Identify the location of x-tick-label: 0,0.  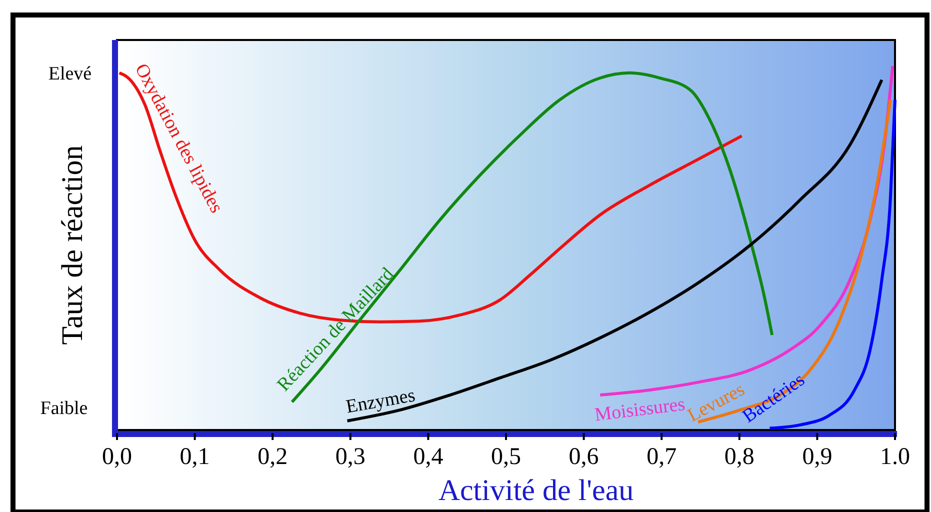
(117, 457).